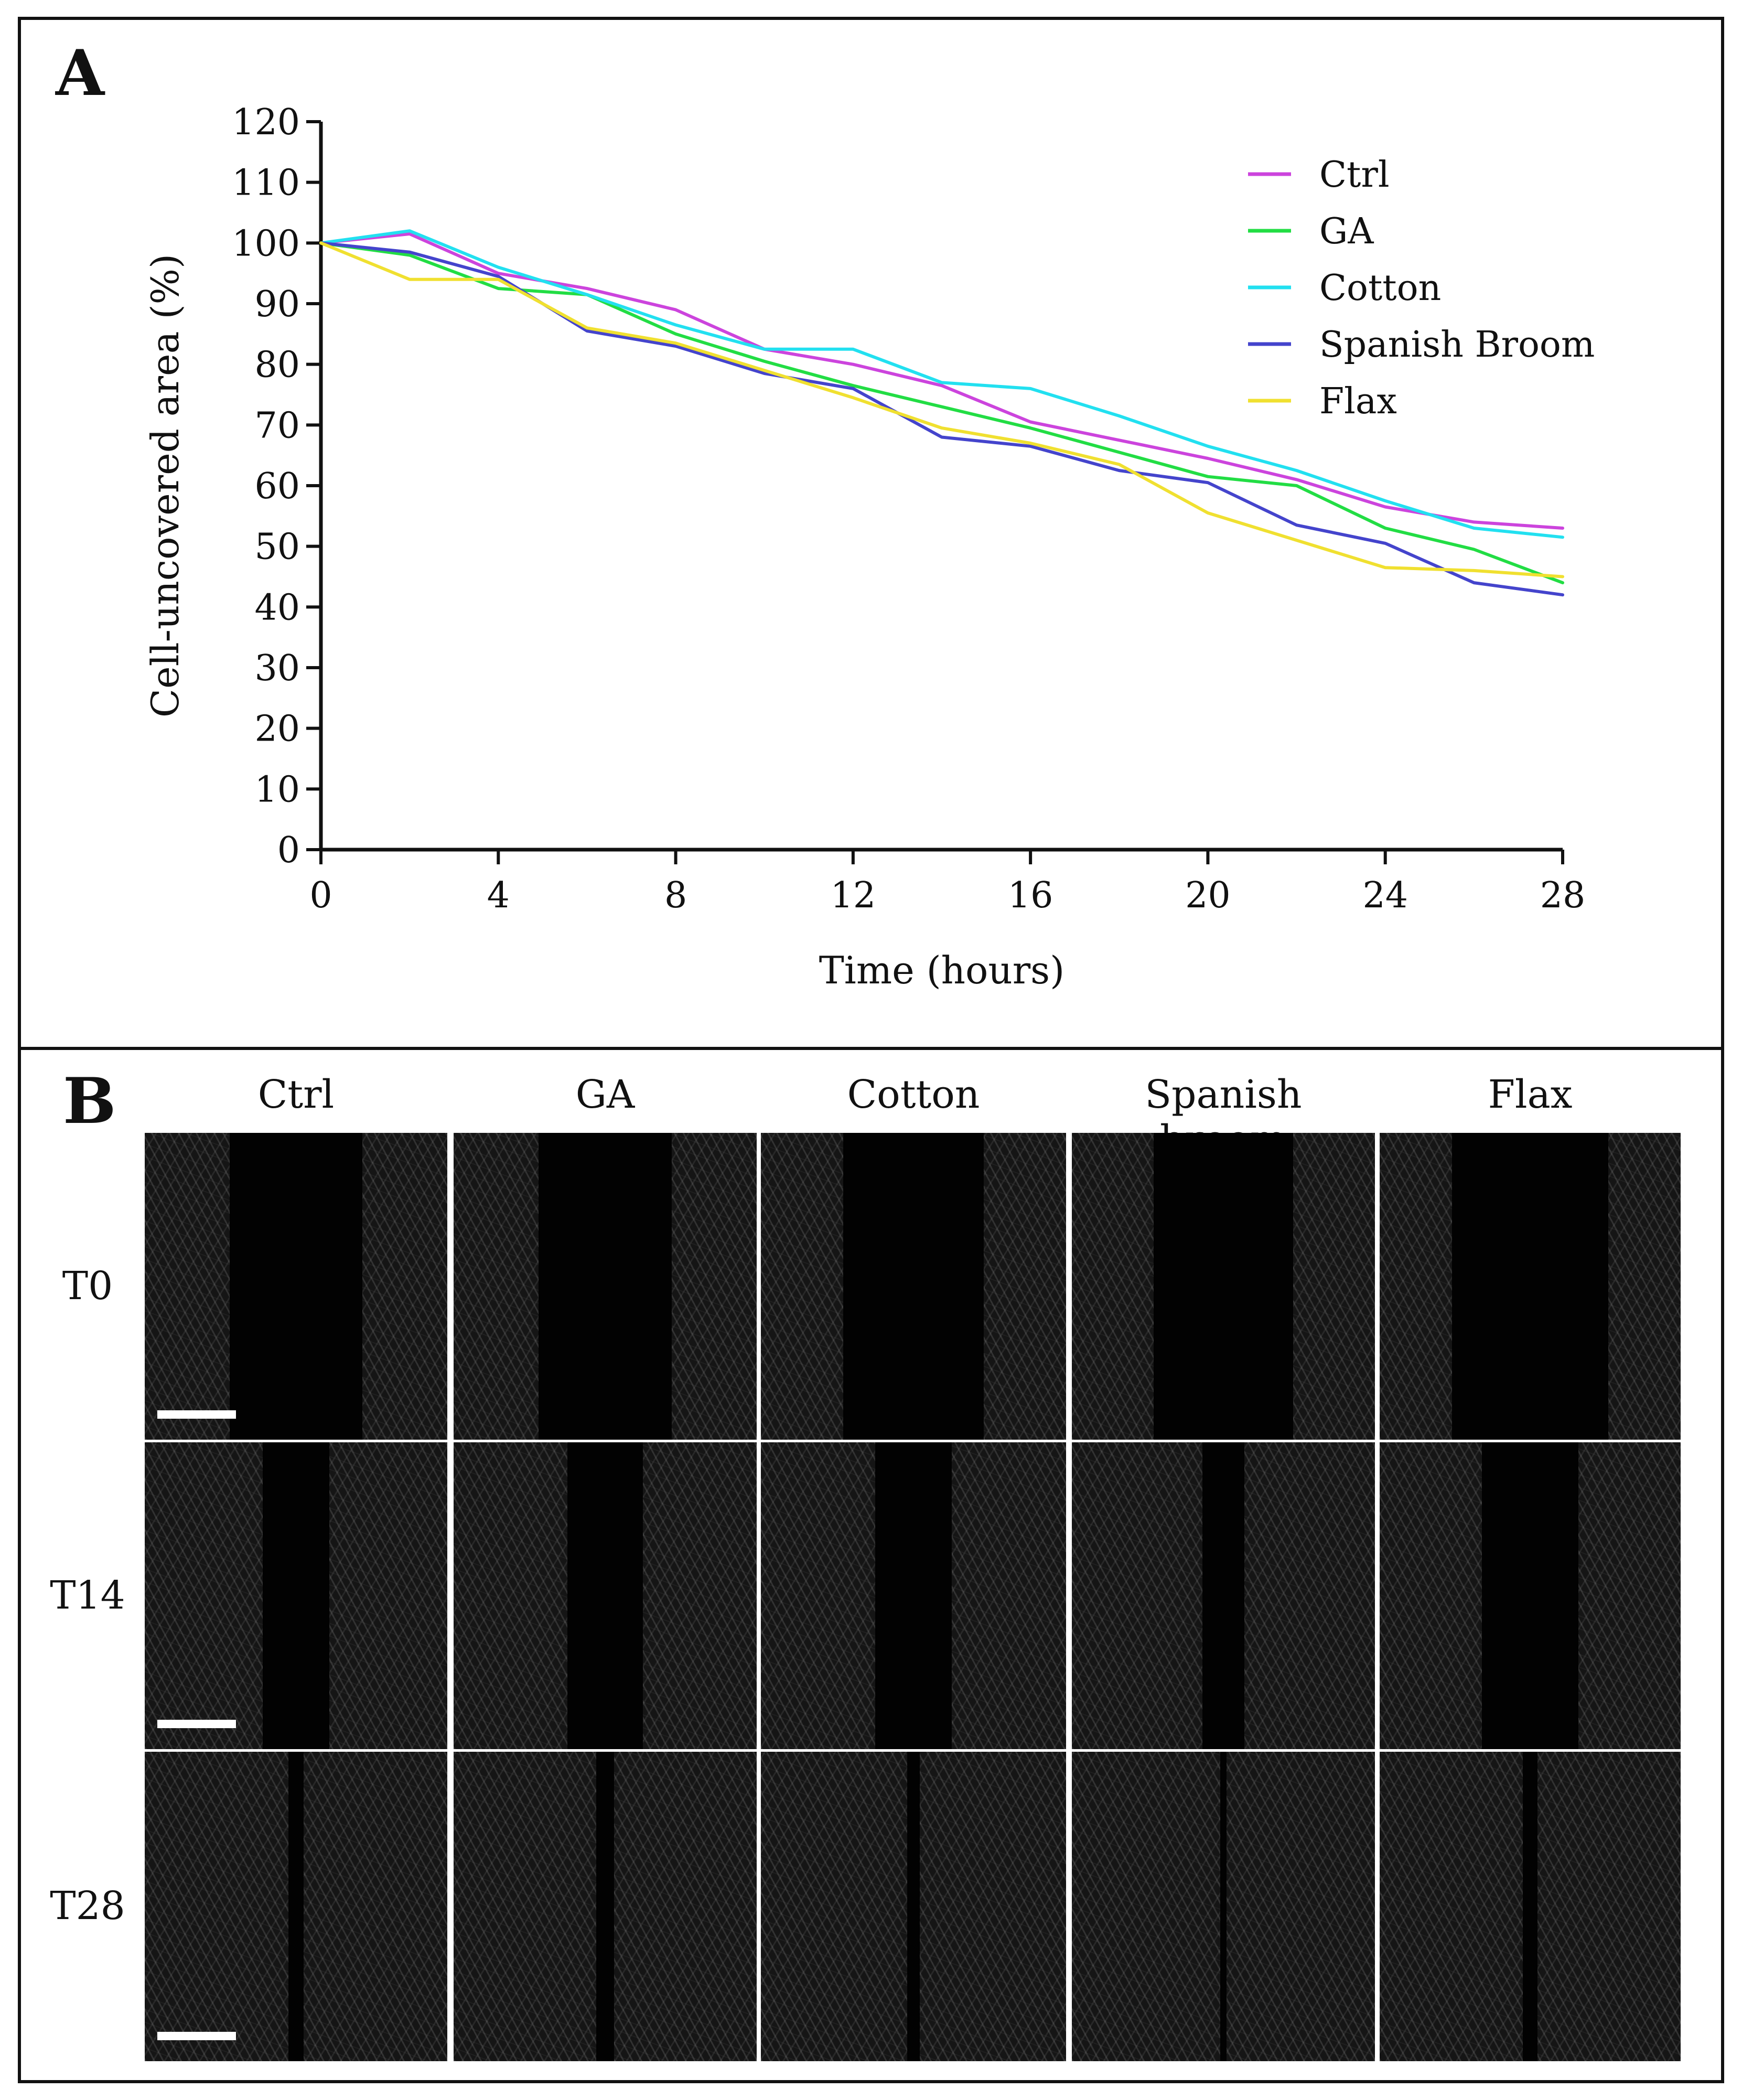 The image size is (1742, 2100). What do you see at coordinates (277, 729) in the screenshot?
I see `y-tick-label: 20` at bounding box center [277, 729].